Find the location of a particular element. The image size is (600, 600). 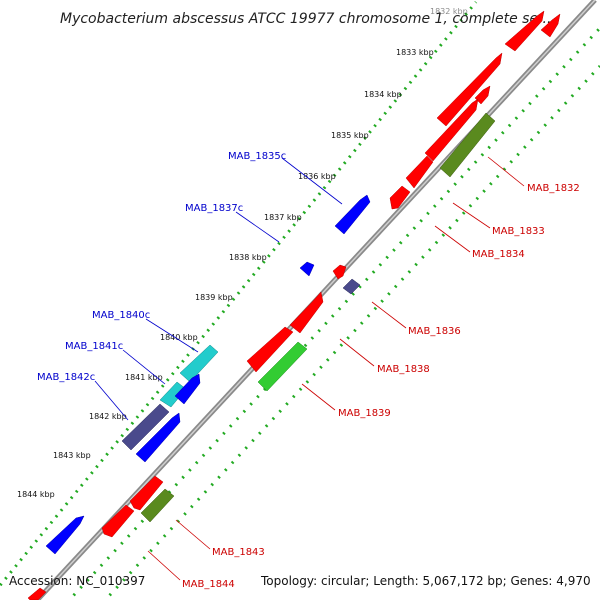

gene-label-mab-1840c: MAB_1840c is located at coordinates (121, 315).